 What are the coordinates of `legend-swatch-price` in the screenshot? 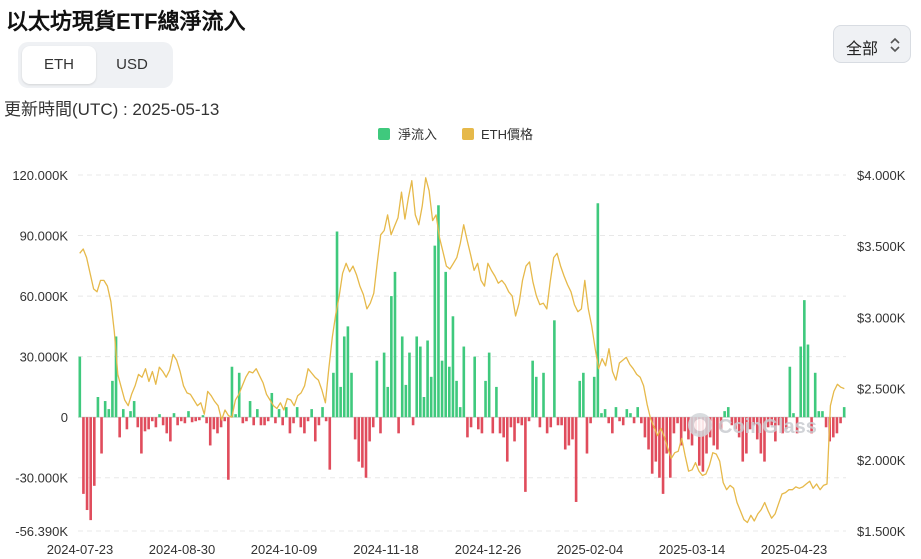 It's located at (468, 134).